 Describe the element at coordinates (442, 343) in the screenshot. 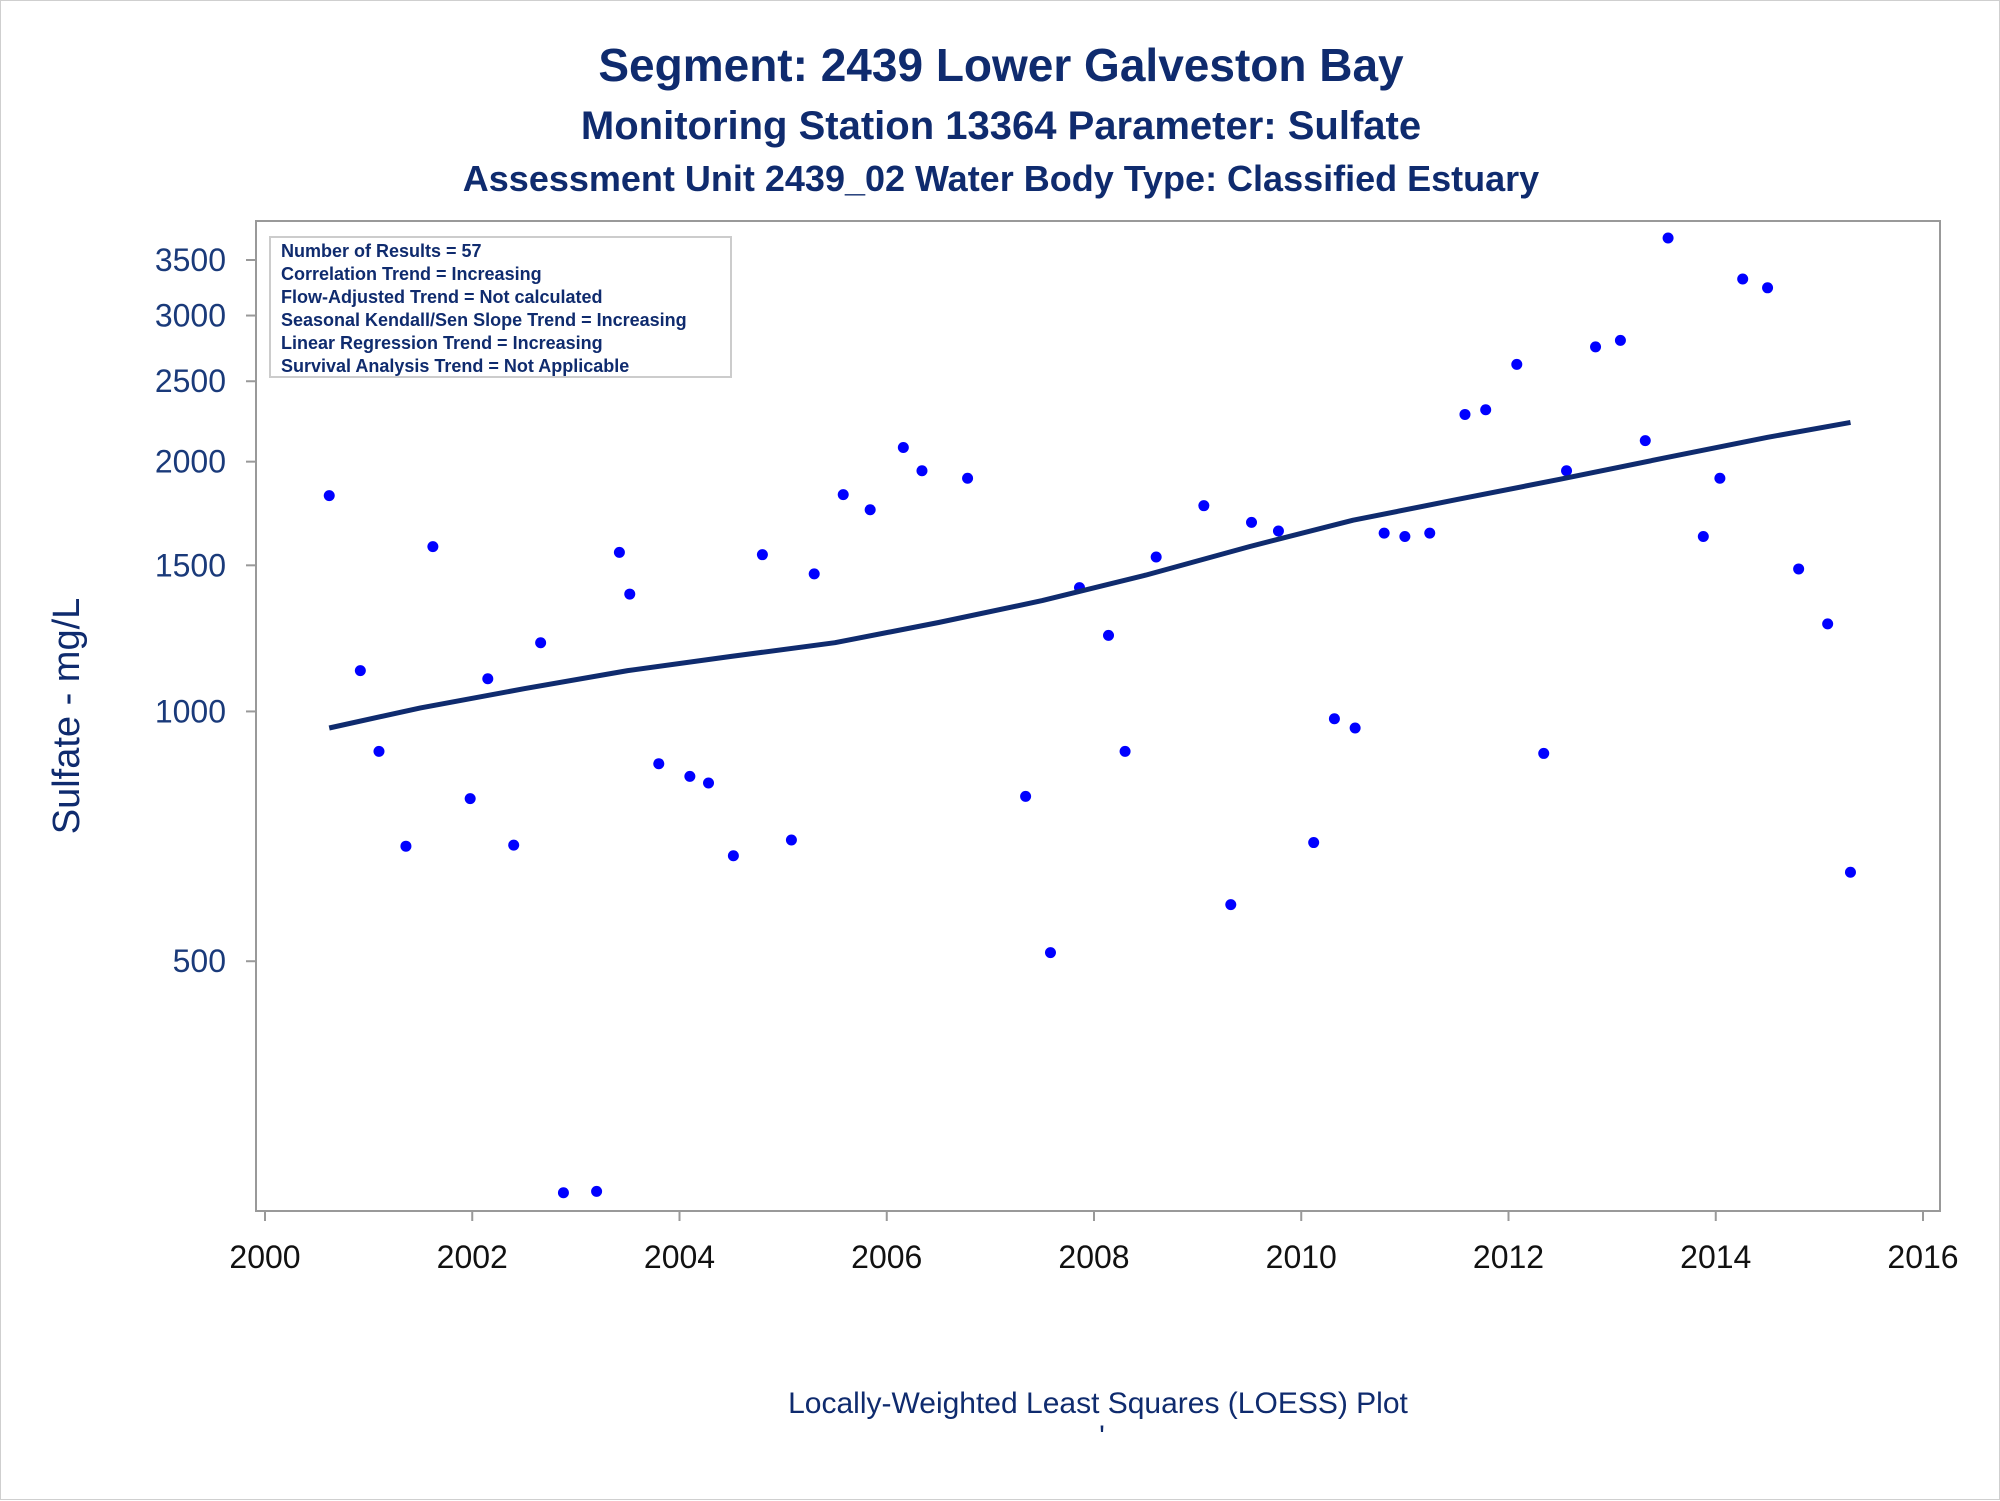

I see `stats-line: Linear Regression Trend = Increasing` at that location.